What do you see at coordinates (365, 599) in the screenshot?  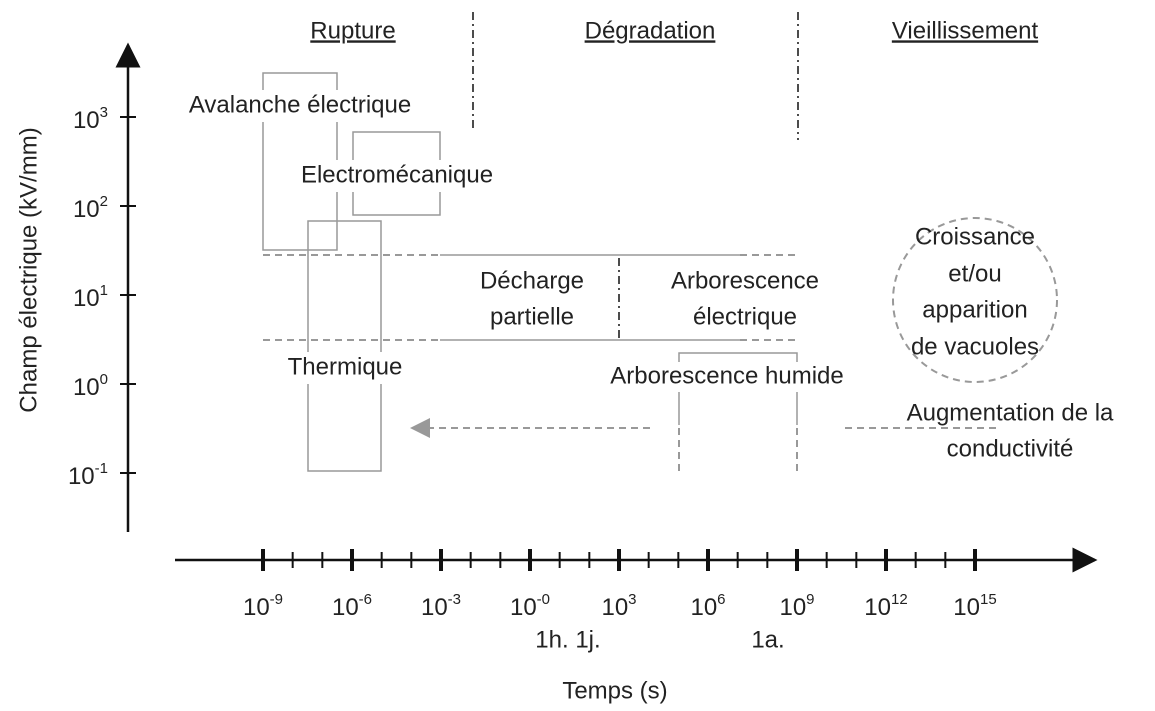 I see `tick-exponent: -6` at bounding box center [365, 599].